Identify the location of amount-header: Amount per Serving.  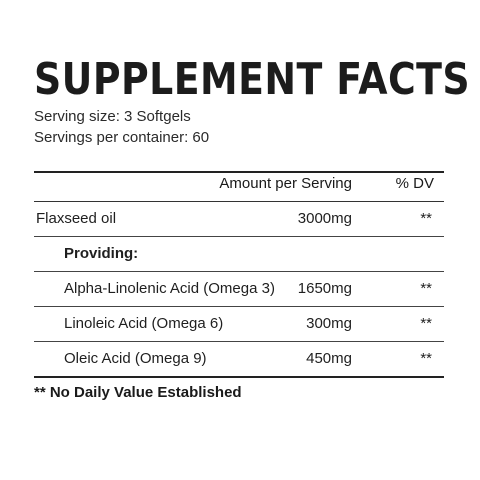
(285, 183).